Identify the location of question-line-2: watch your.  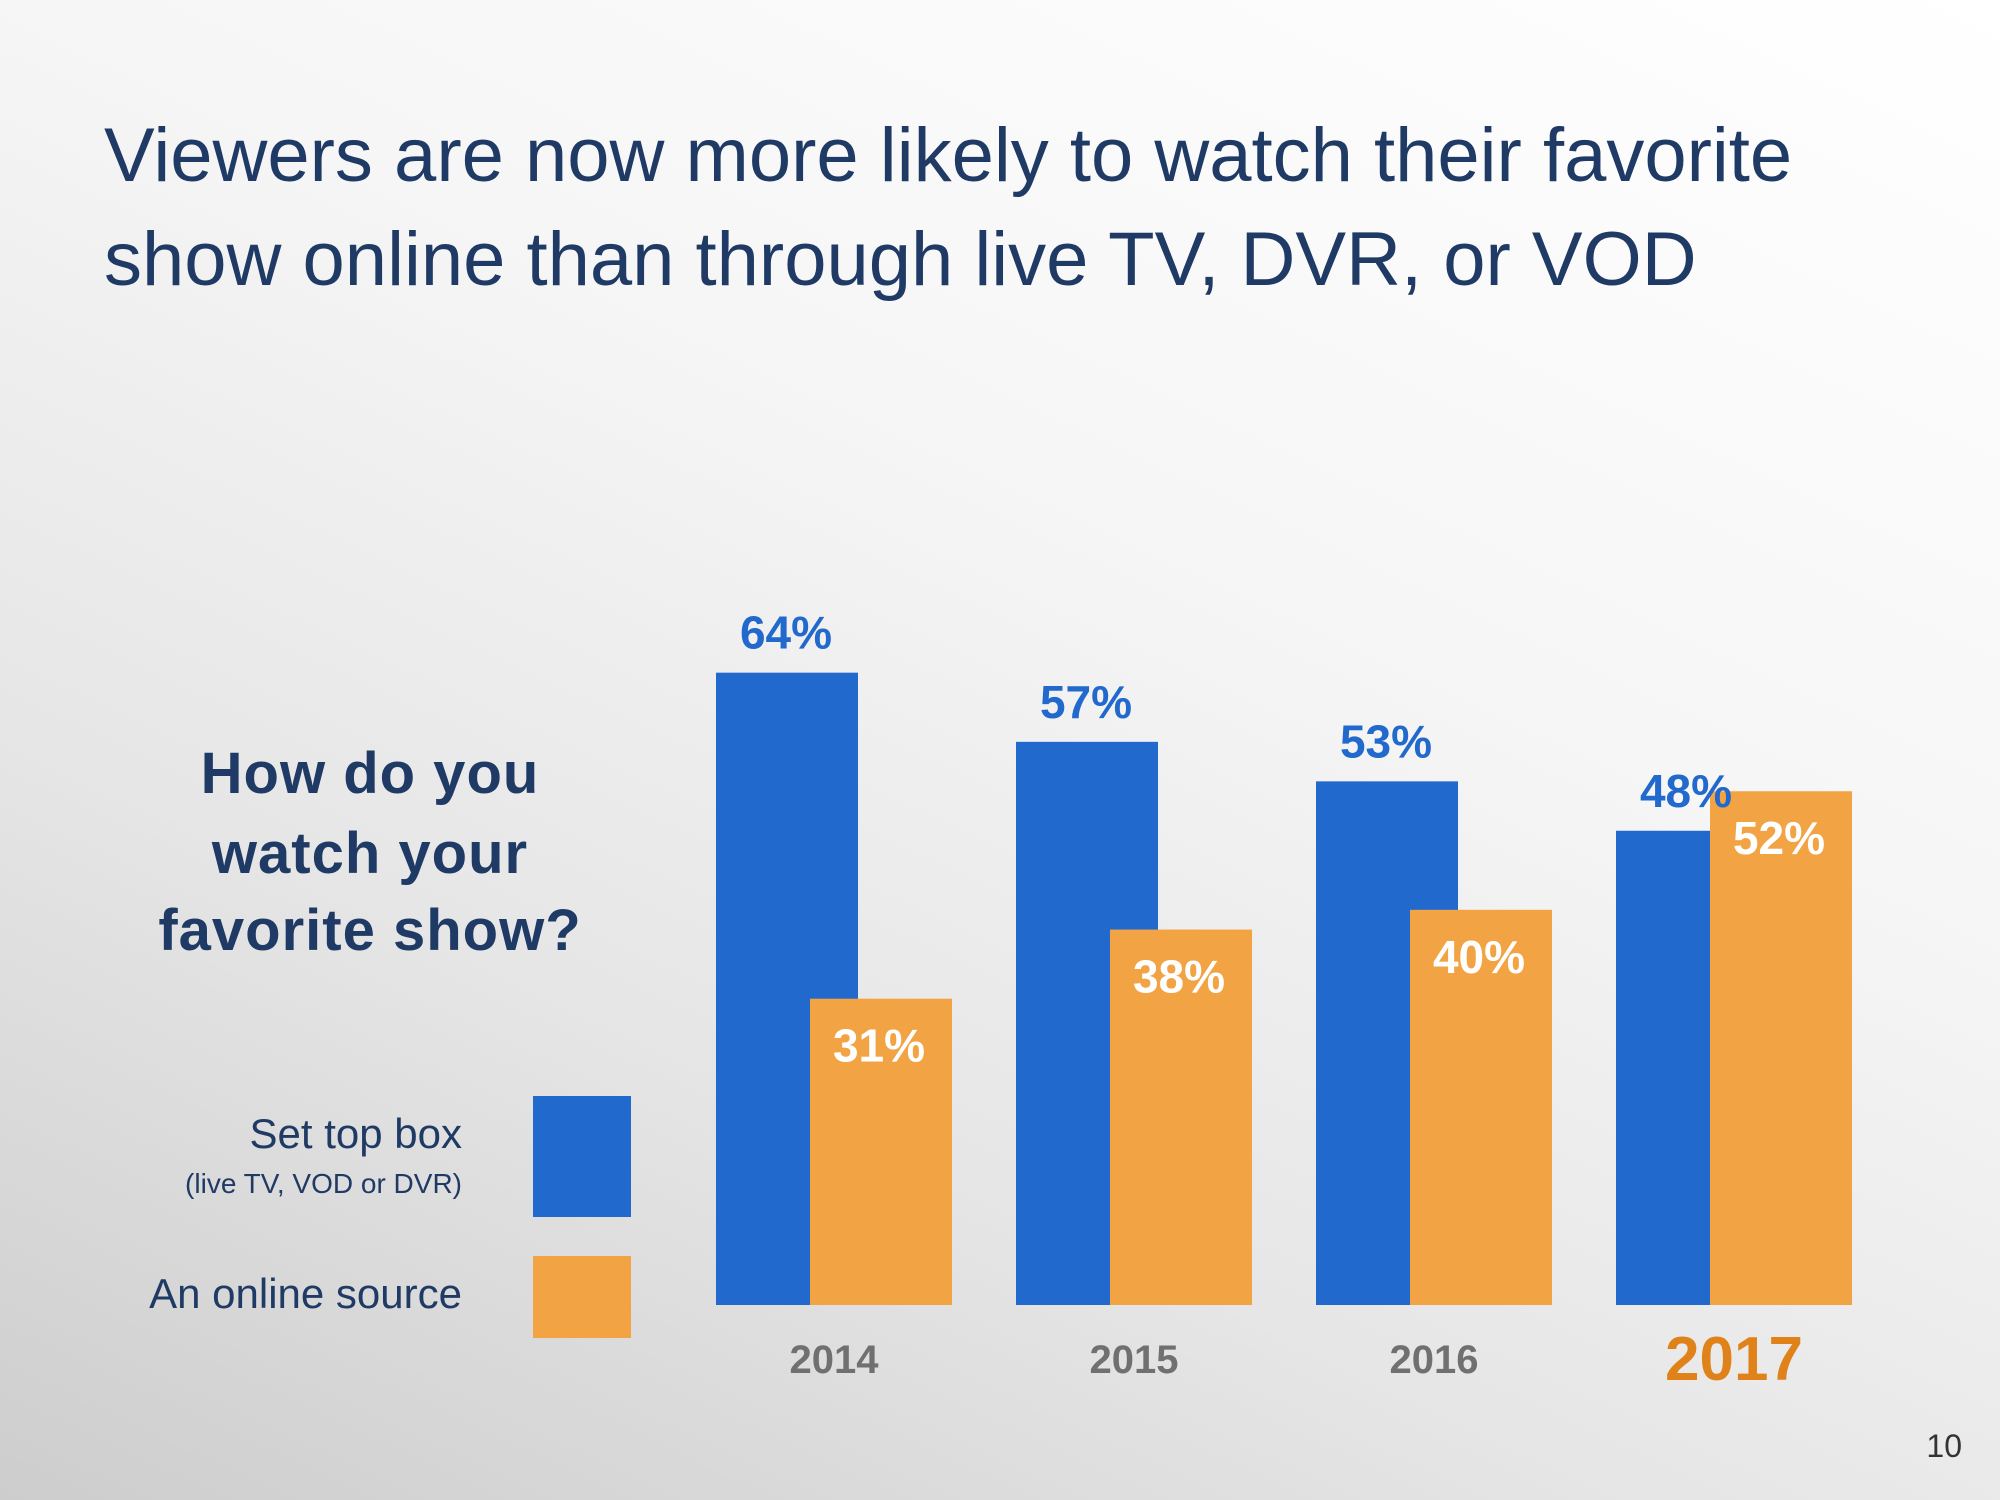
(370, 853).